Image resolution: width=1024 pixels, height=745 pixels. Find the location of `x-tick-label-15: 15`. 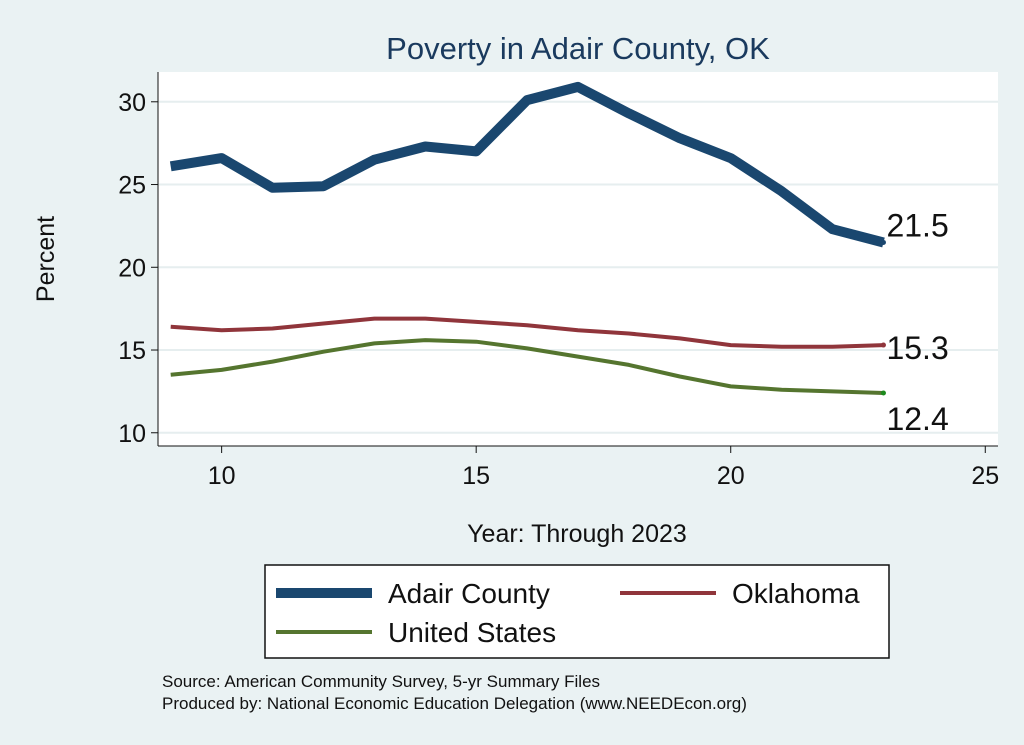

x-tick-label-15: 15 is located at coordinates (476, 476).